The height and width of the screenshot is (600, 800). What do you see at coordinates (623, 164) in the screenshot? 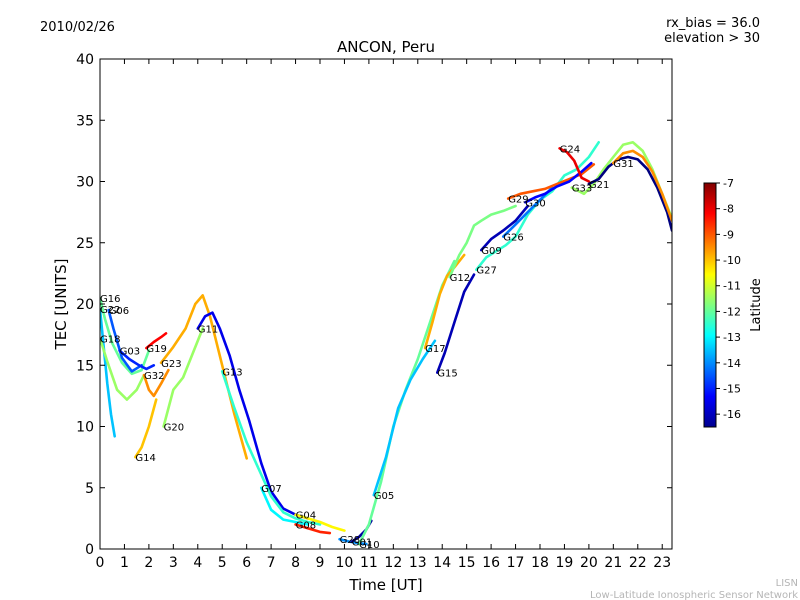
I see `series-label-g31: G31` at bounding box center [623, 164].